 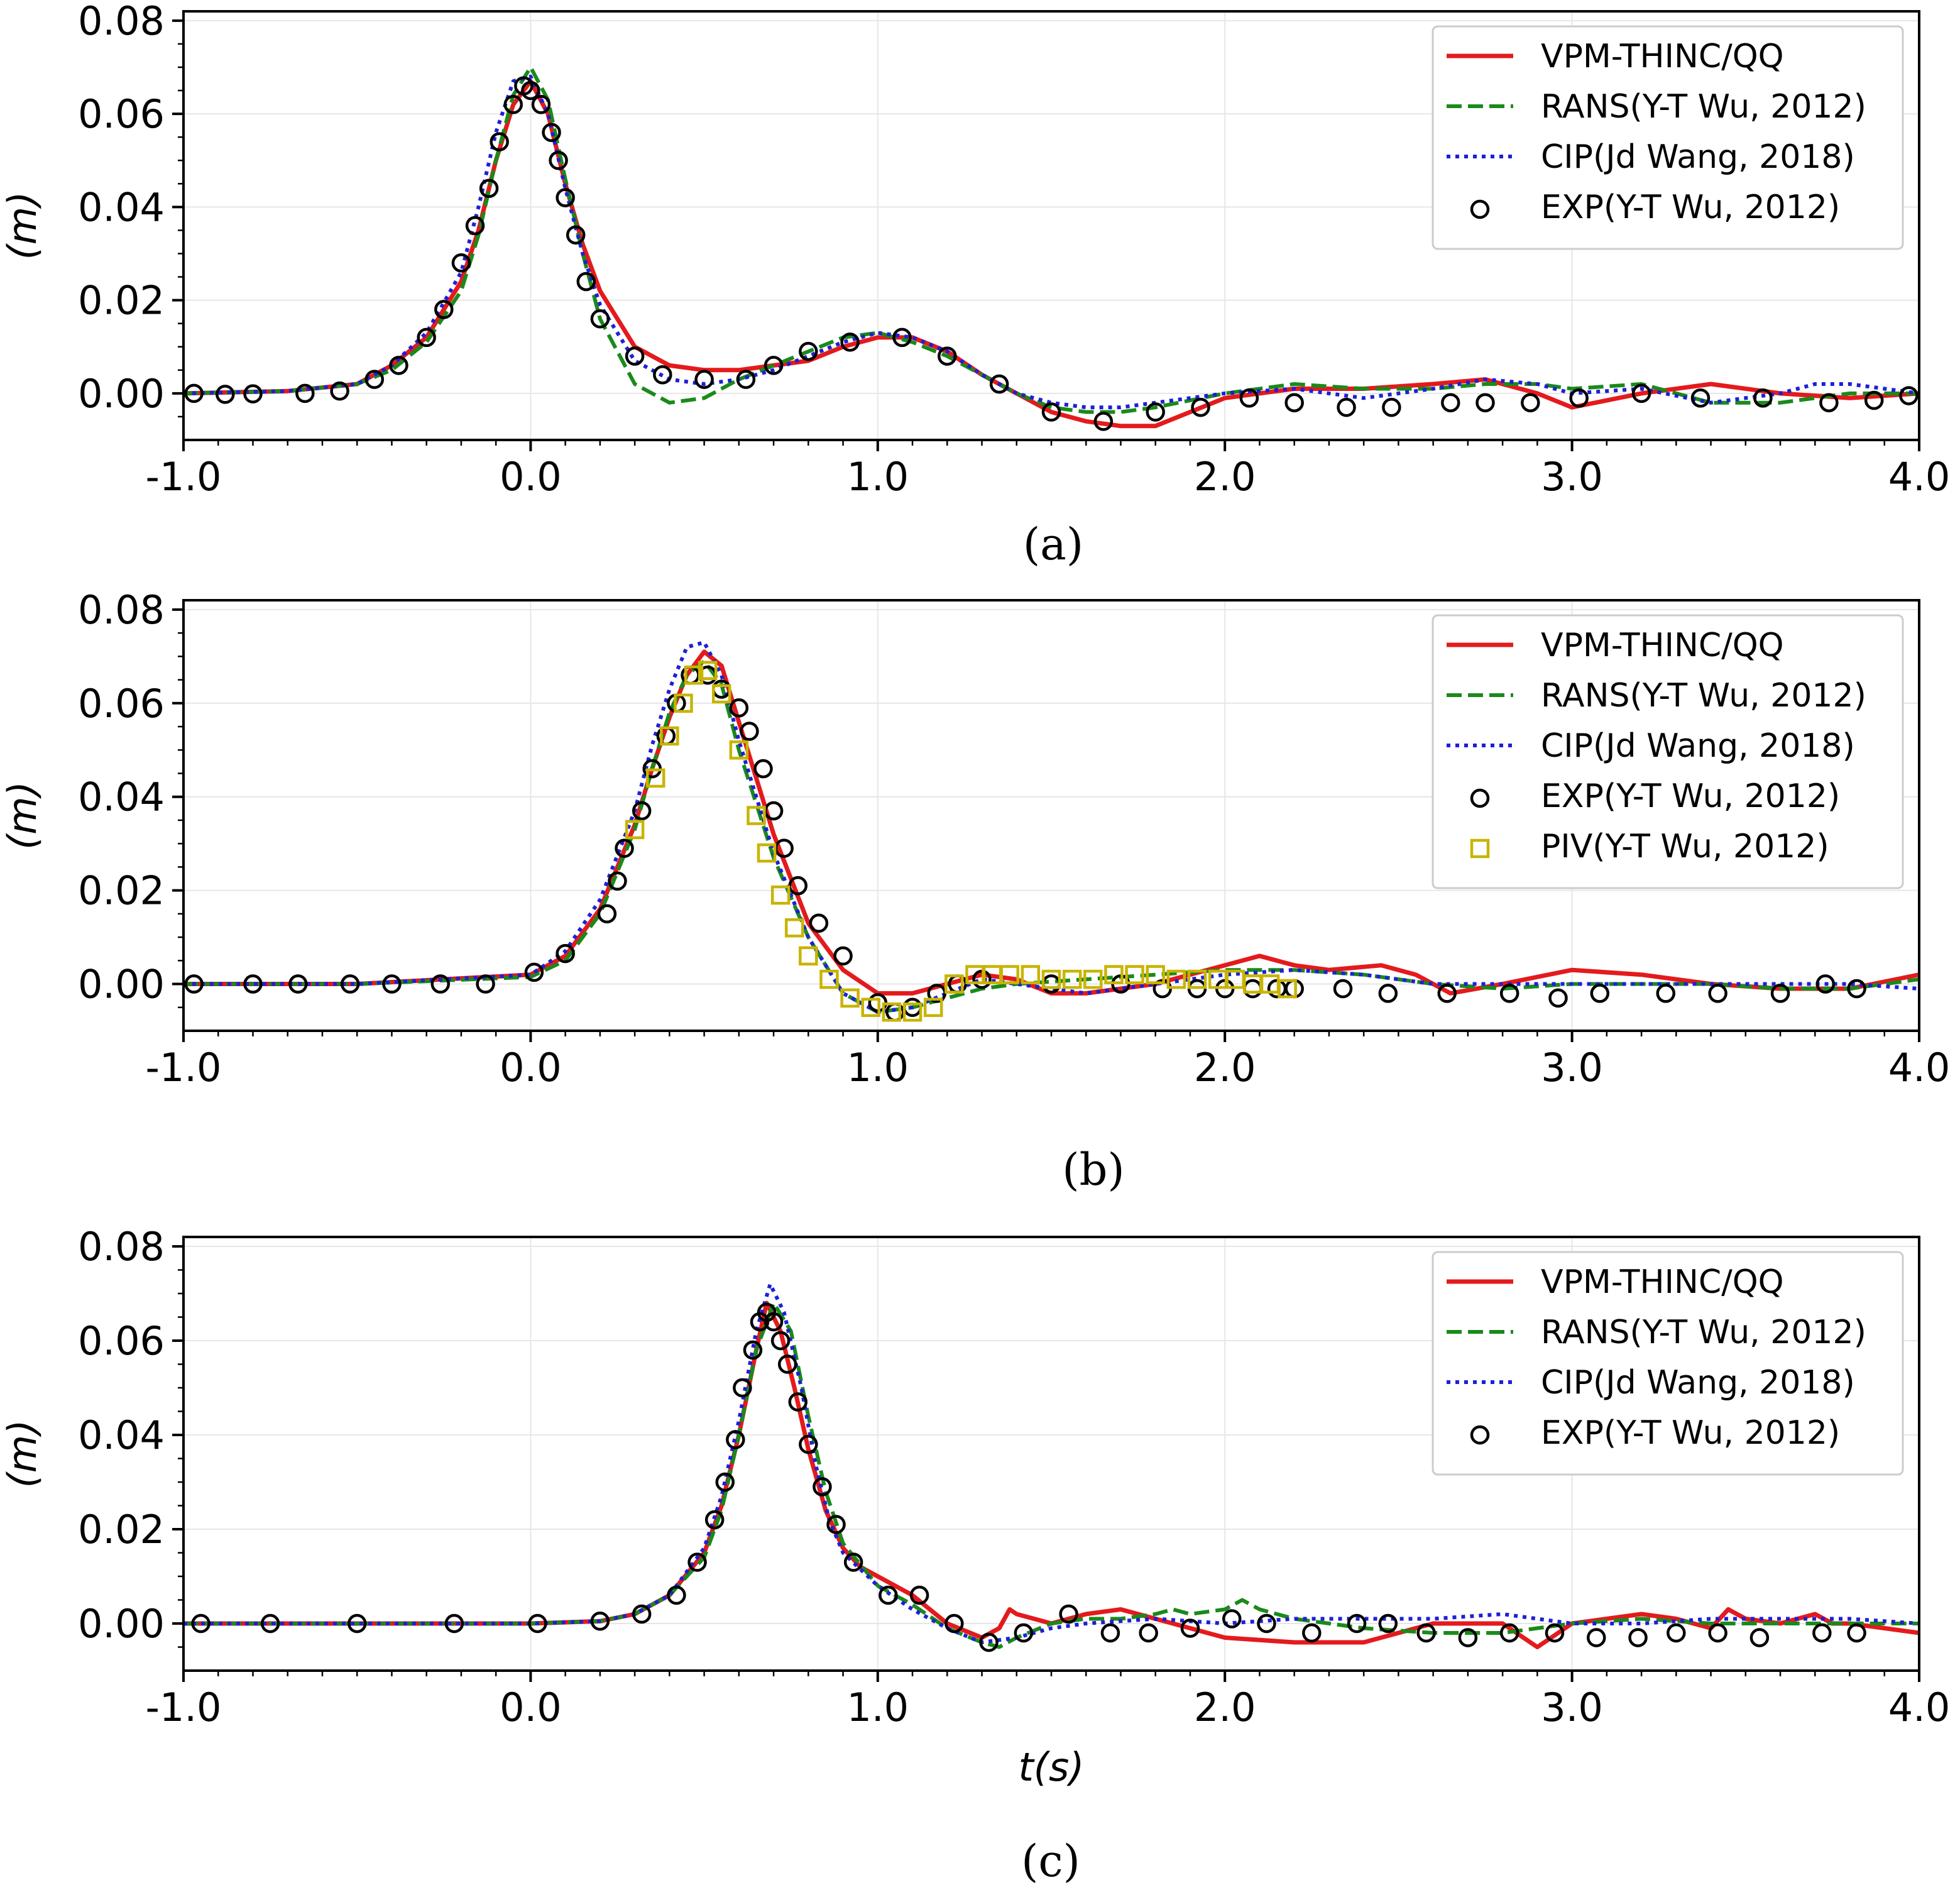 What do you see at coordinates (121, 610) in the screenshot?
I see `y-tick-label: 0.08` at bounding box center [121, 610].